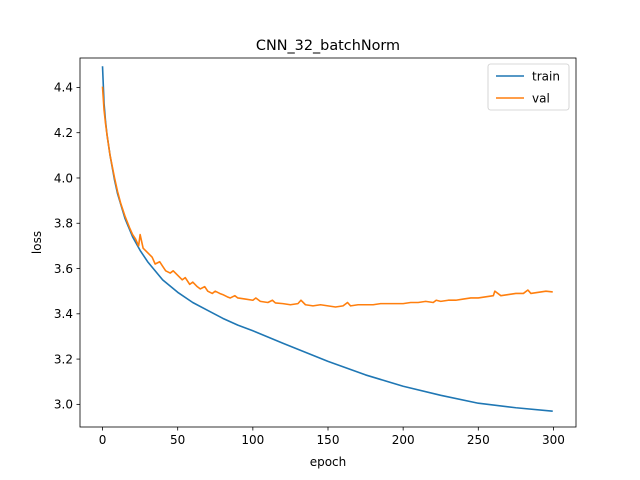 Image resolution: width=640 pixels, height=480 pixels. Describe the element at coordinates (528, 87) in the screenshot. I see `legend: train val` at that location.